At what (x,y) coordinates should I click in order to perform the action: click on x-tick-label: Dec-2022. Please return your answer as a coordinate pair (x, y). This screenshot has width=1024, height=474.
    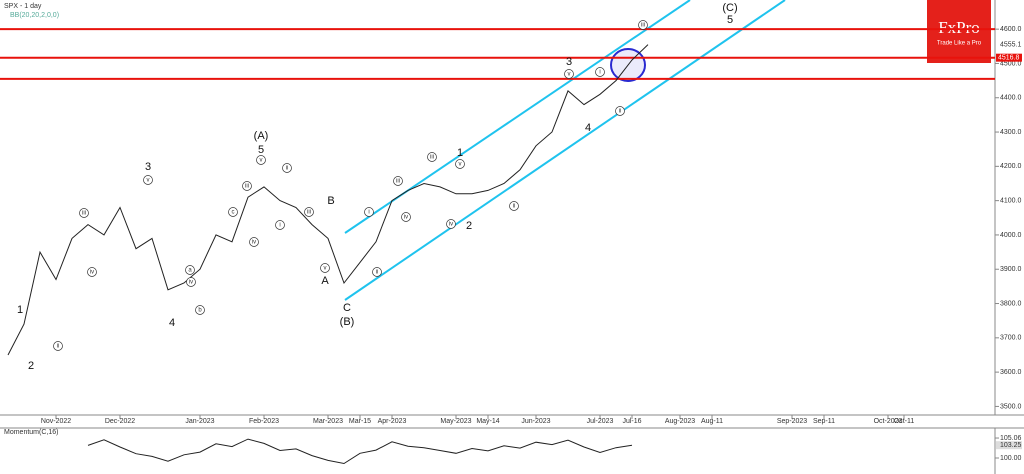
    Looking at the image, I should click on (120, 421).